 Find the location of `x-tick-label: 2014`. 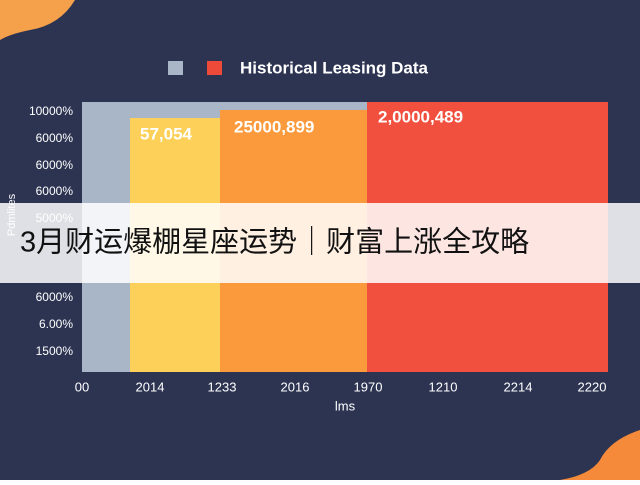

x-tick-label: 2014 is located at coordinates (150, 386).